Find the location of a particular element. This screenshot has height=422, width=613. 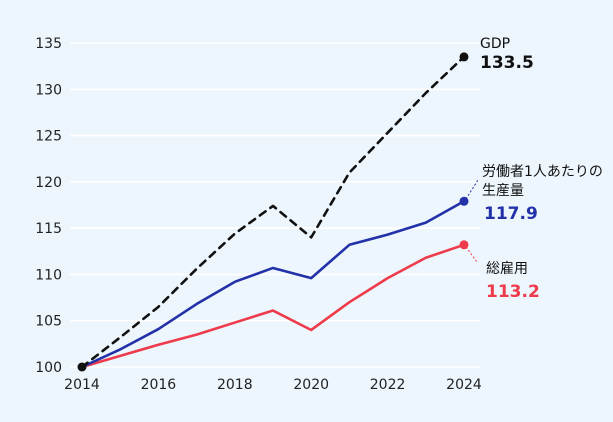

y-tick-label: 105 is located at coordinates (48, 322).